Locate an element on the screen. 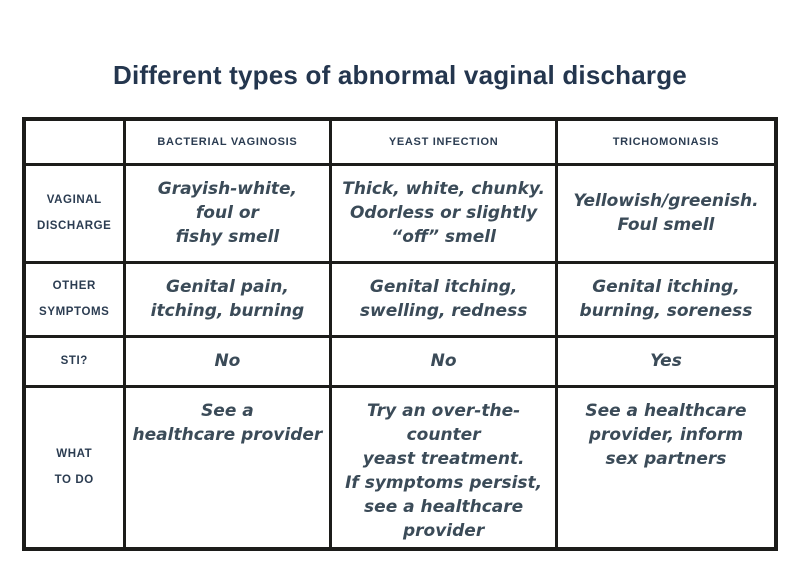 This screenshot has width=800, height=573. column-header-bacterial-vaginosis: BACTERIAL VAGINOSIS is located at coordinates (227, 141).